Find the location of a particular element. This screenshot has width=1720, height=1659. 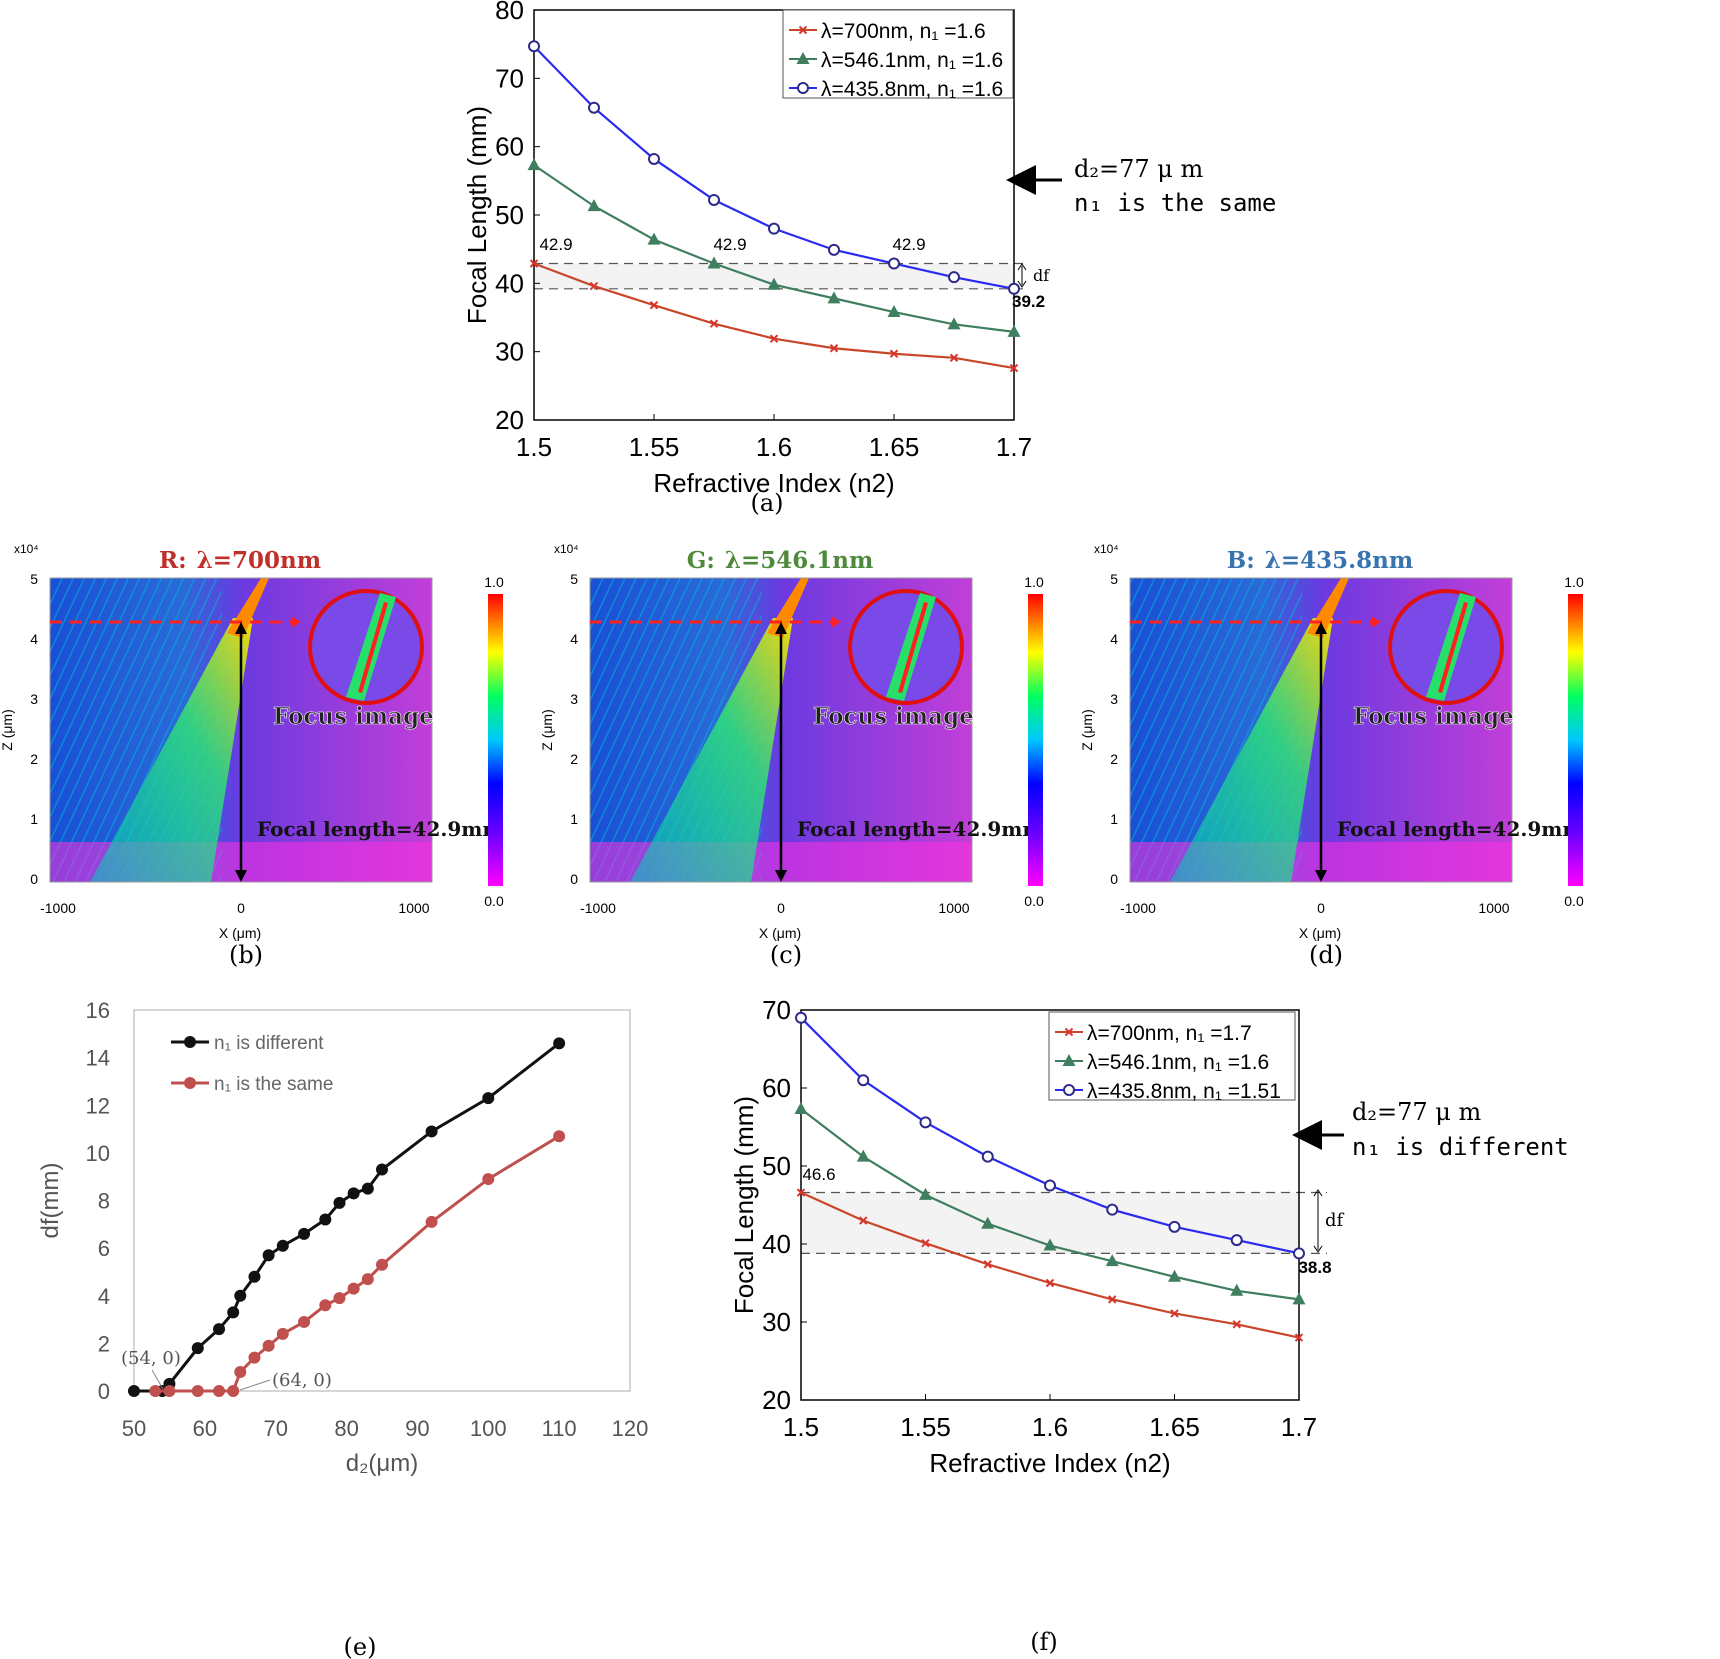

annotation-value: 38.8 is located at coordinates (1314, 1267).